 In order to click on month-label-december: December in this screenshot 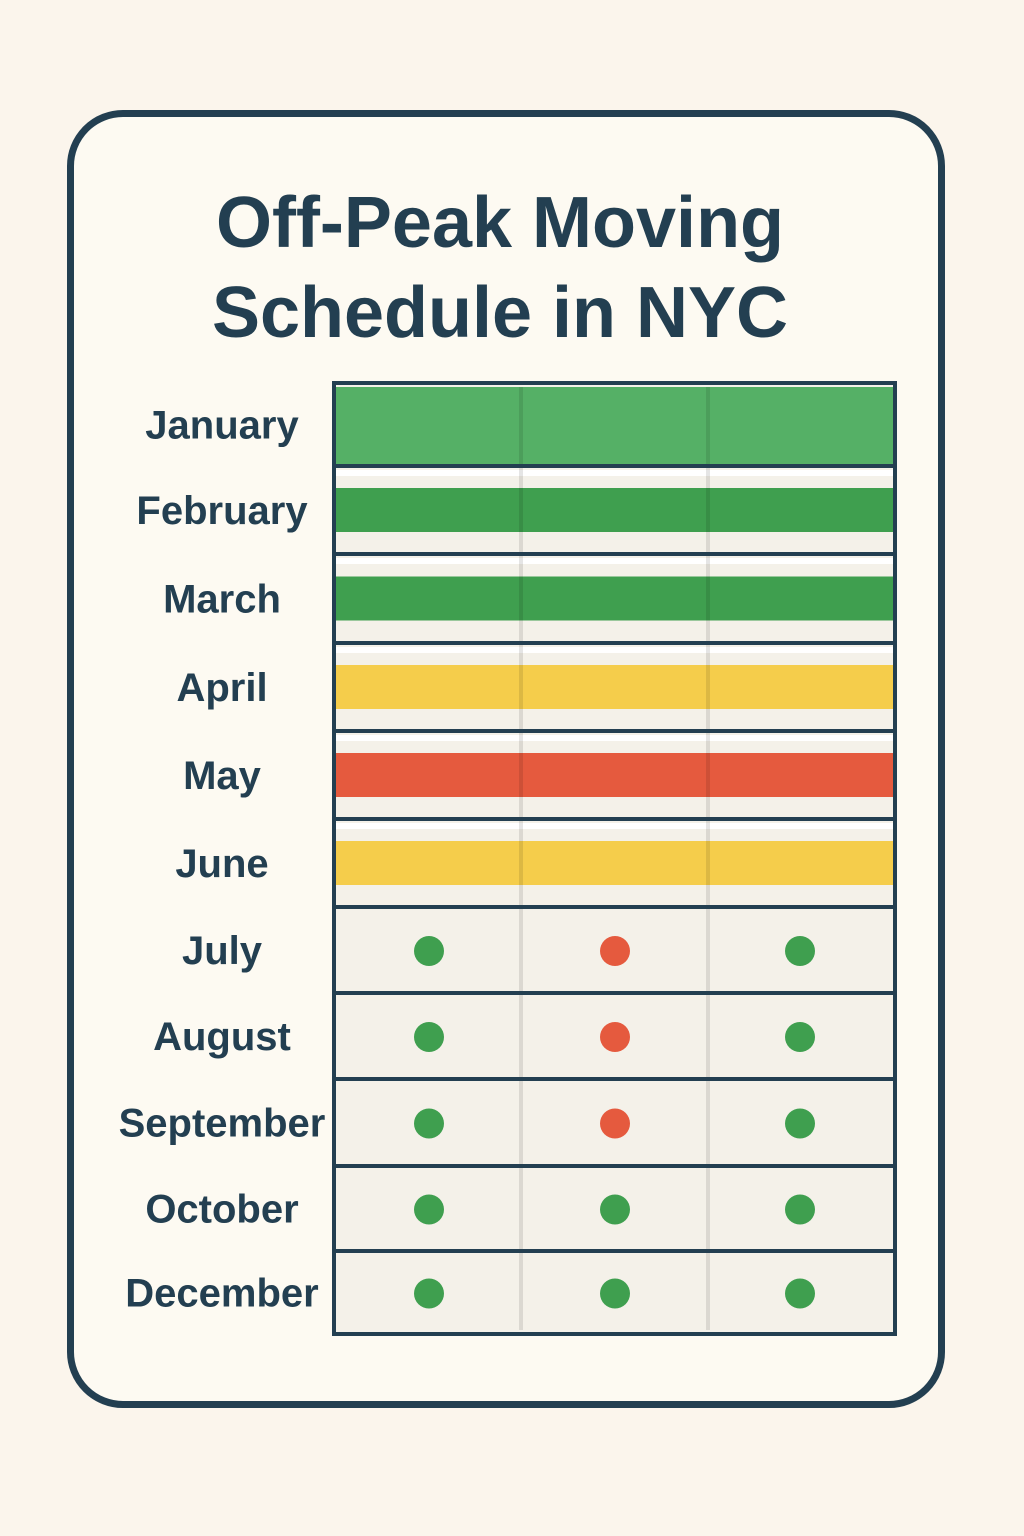, I will do `click(221, 1294)`.